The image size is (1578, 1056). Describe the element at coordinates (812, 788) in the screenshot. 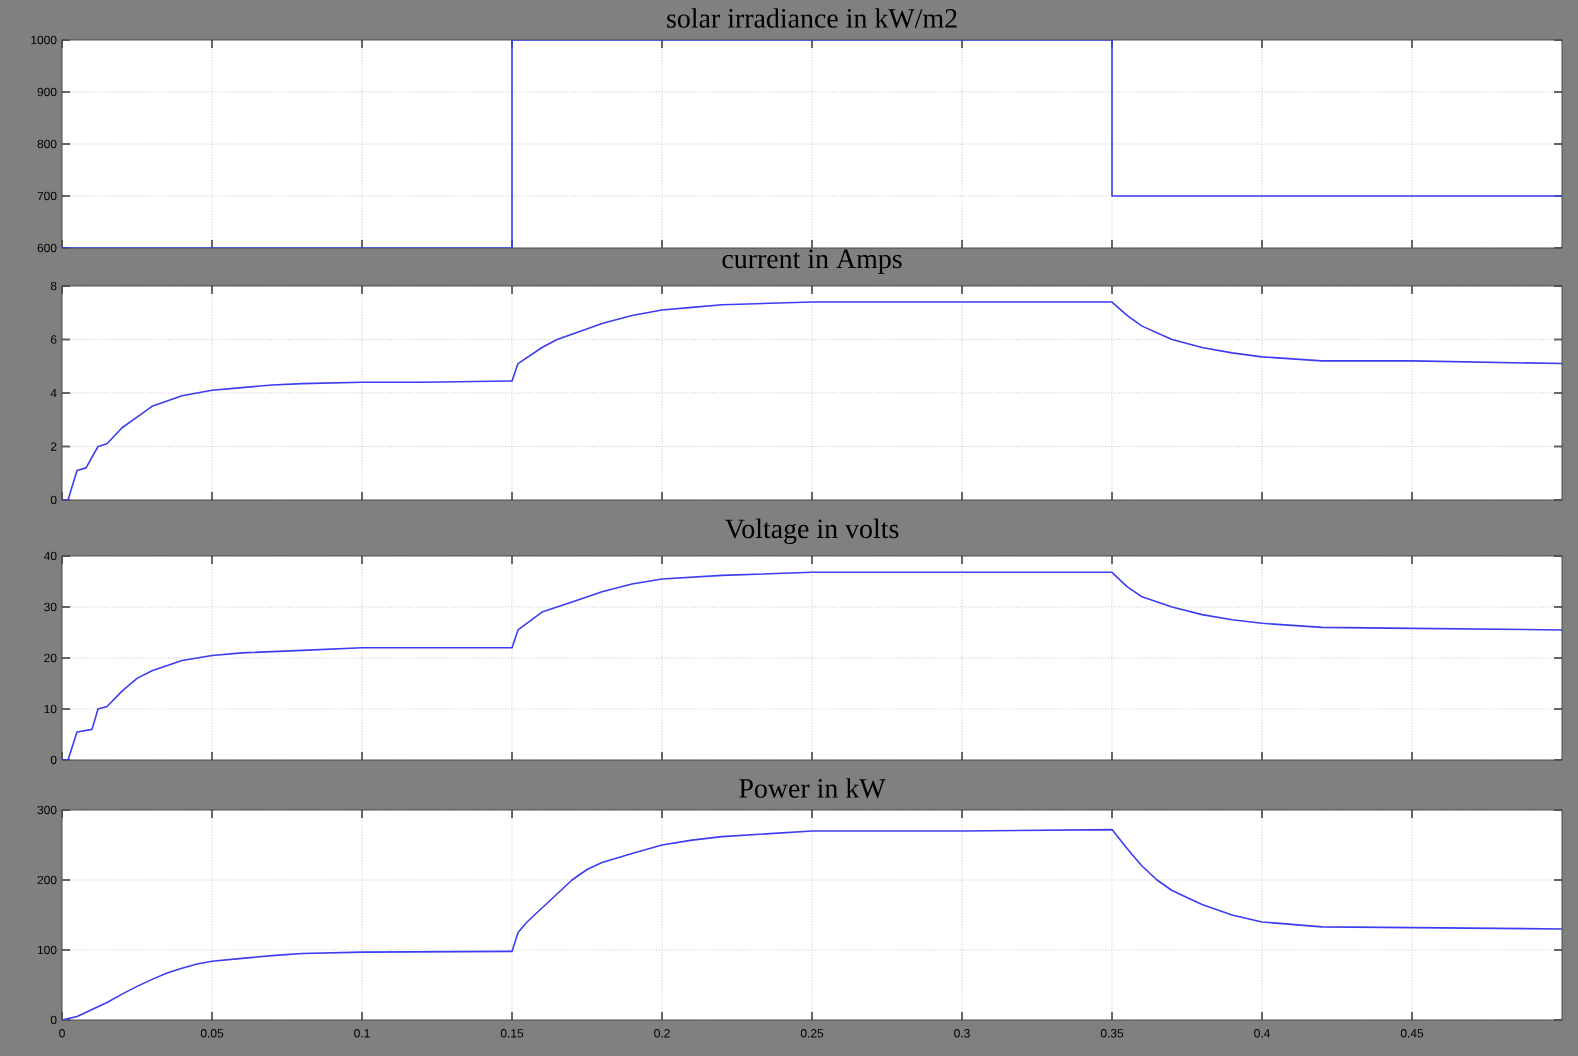

I see `chart-title: Power in kW` at that location.